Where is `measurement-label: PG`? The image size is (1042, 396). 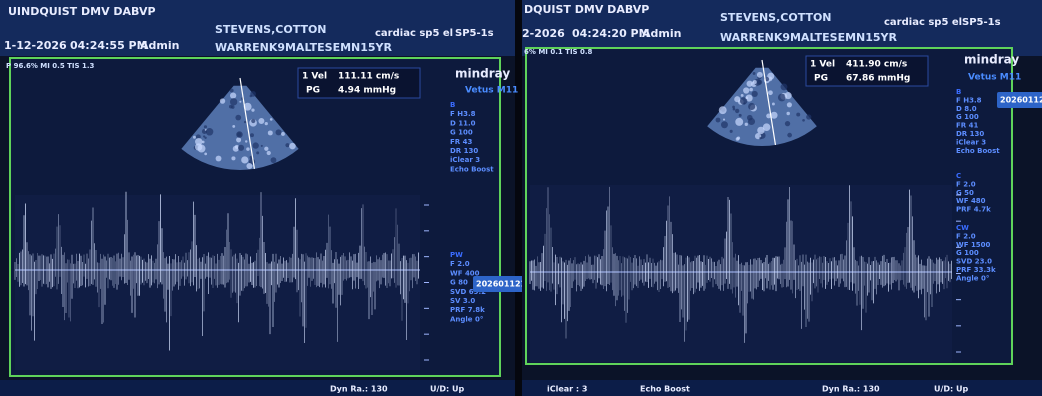
measurement-label: PG is located at coordinates (313, 91).